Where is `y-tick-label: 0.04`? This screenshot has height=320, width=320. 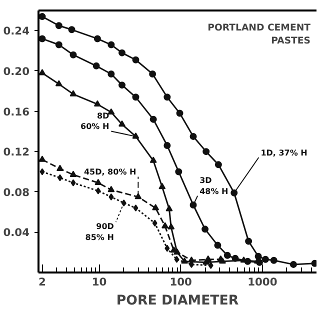 y-tick-label: 0.04 is located at coordinates (16, 233).